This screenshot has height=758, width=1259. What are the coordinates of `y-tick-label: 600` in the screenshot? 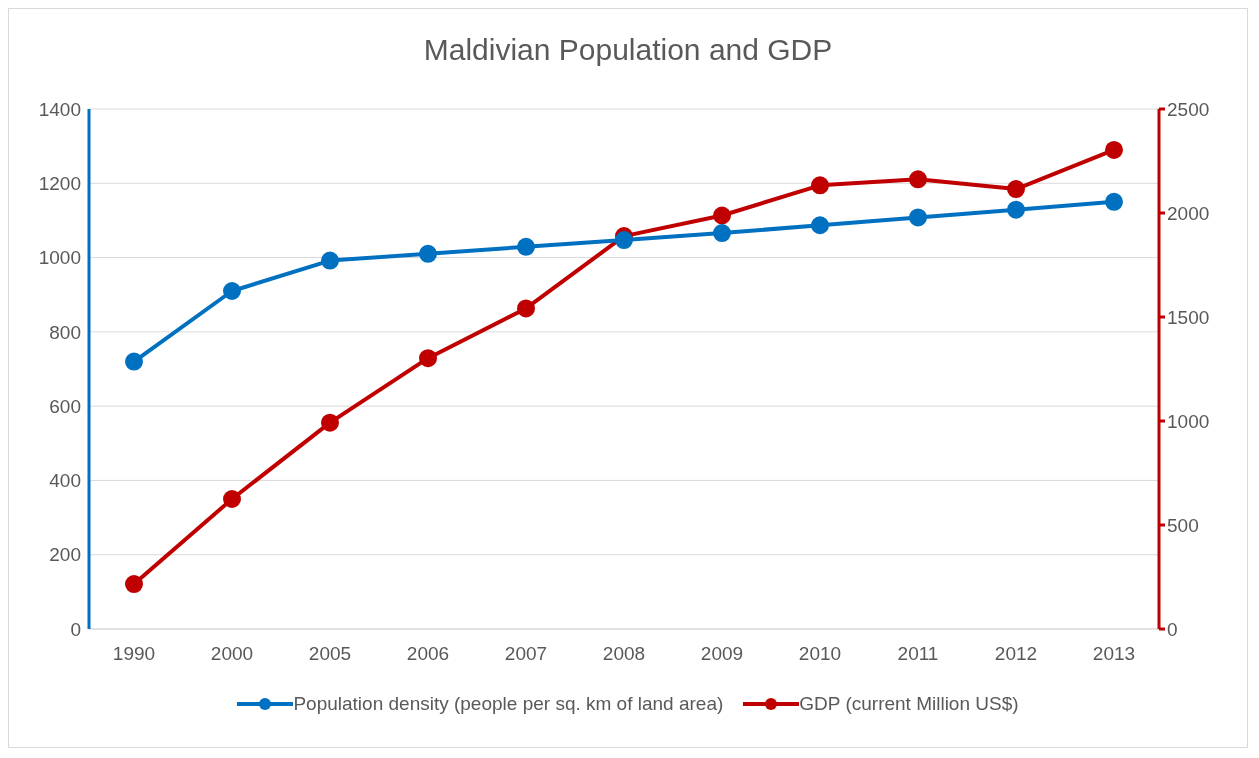 It's located at (65, 406).